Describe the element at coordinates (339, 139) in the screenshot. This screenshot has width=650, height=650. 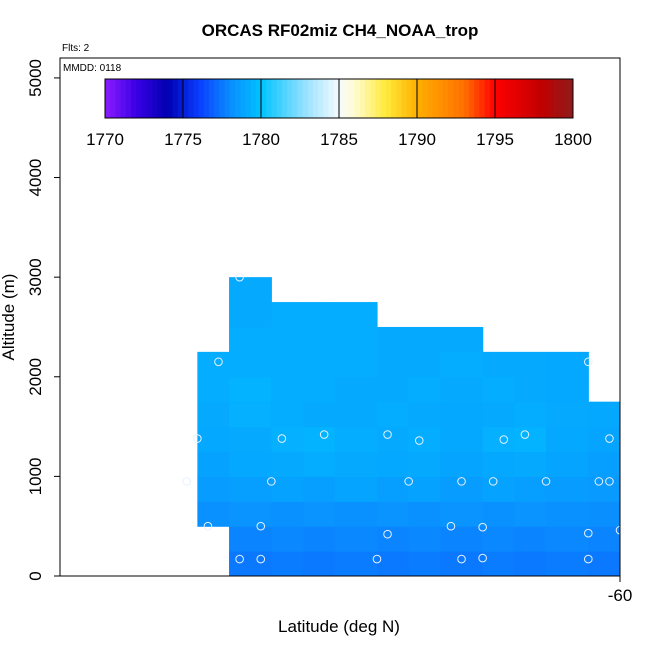
I see `colorbar-tick-label: 1785` at that location.